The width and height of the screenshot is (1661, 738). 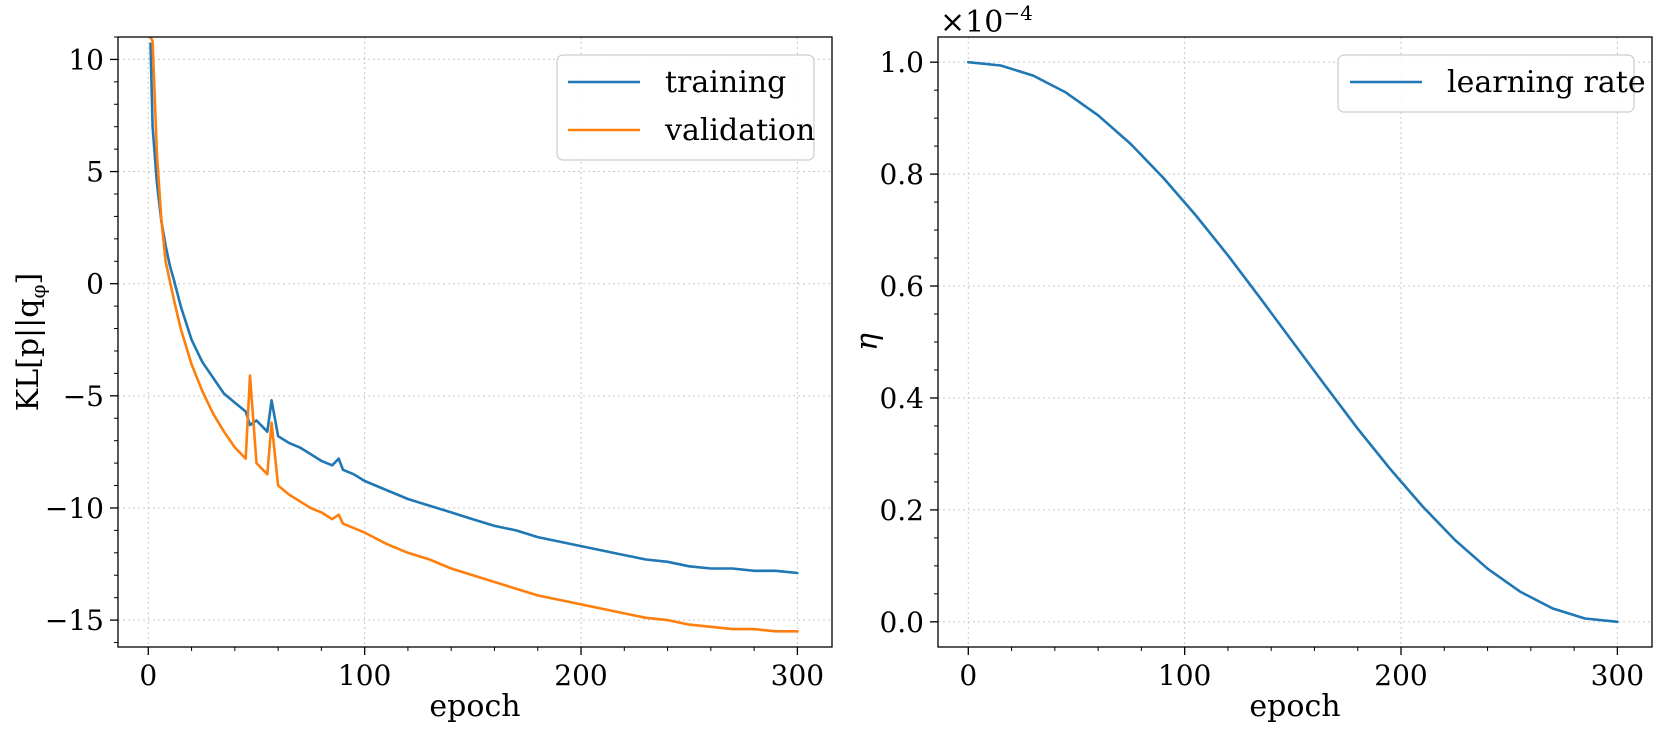 What do you see at coordinates (28, 355) in the screenshot?
I see `left-y-axis-label-main: KL[p||q` at bounding box center [28, 355].